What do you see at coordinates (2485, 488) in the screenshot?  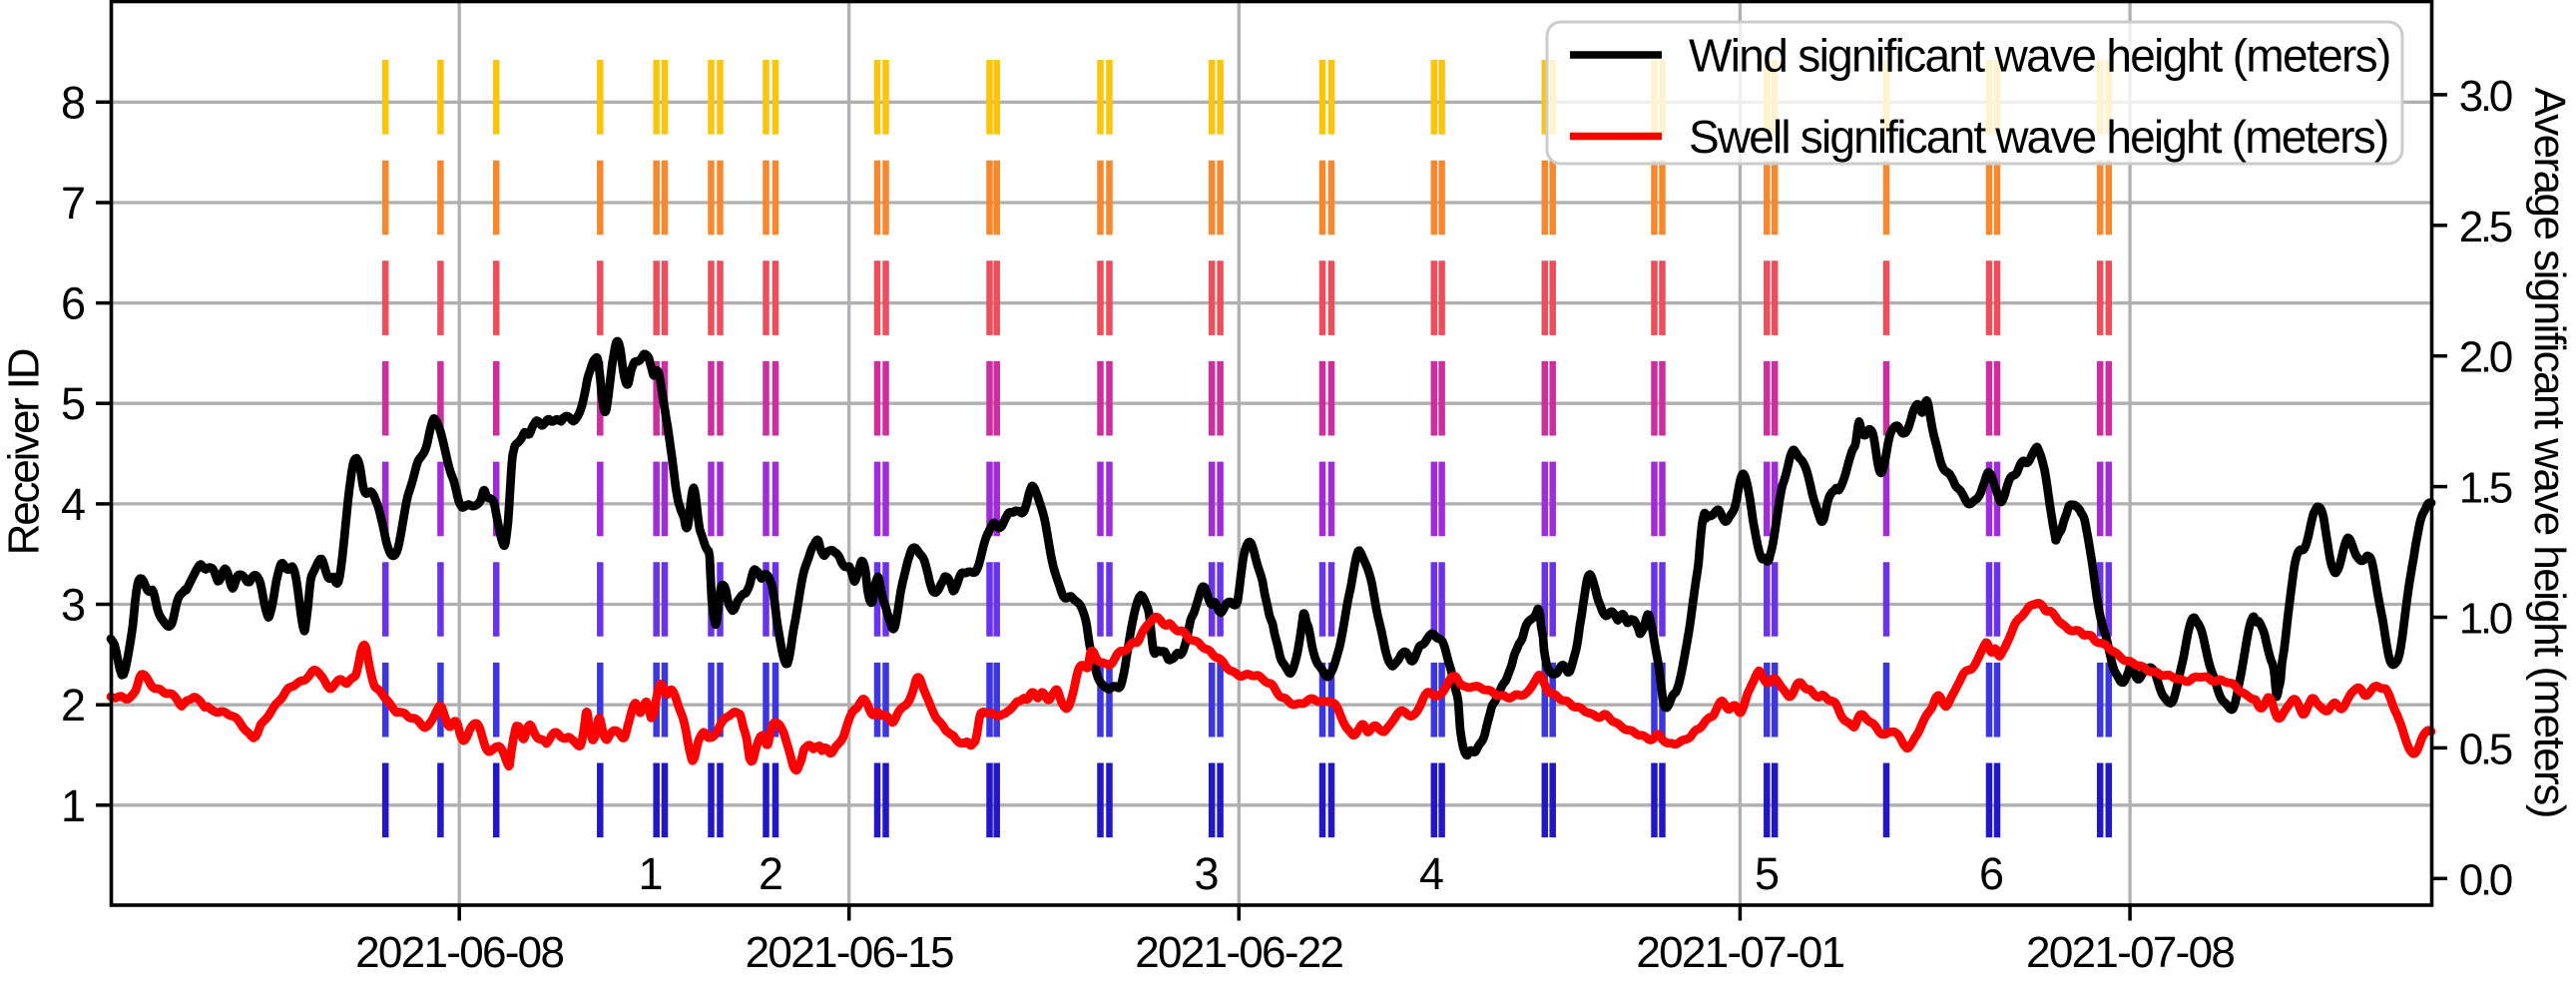 I see `svg-text: 1.5` at bounding box center [2485, 488].